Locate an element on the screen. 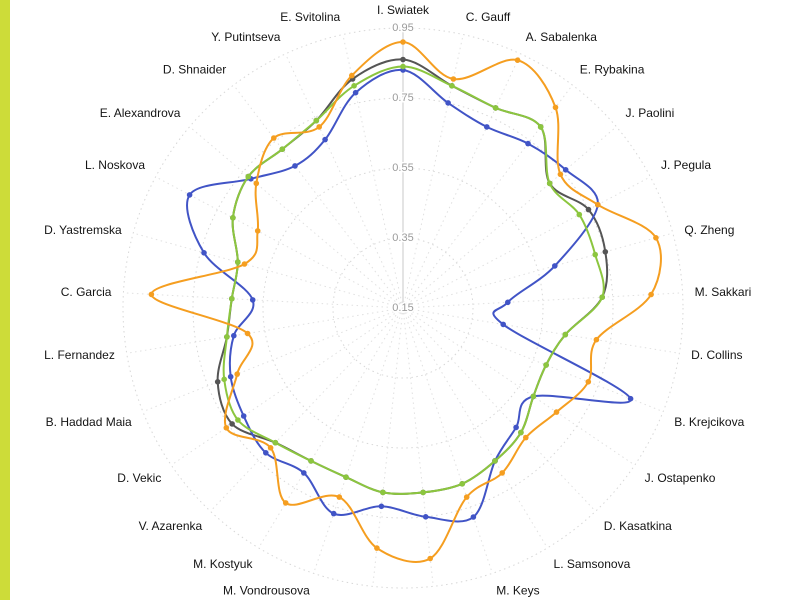 This screenshot has width=800, height=600. category-label: J. Ostapenko is located at coordinates (680, 478).